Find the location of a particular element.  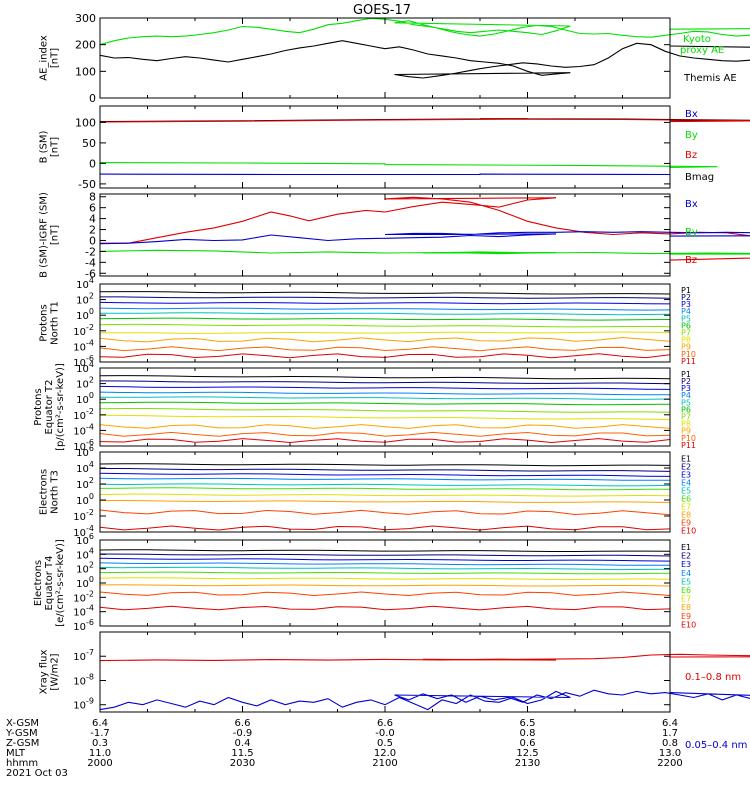

footer-value: 11.5 is located at coordinates (242, 753).